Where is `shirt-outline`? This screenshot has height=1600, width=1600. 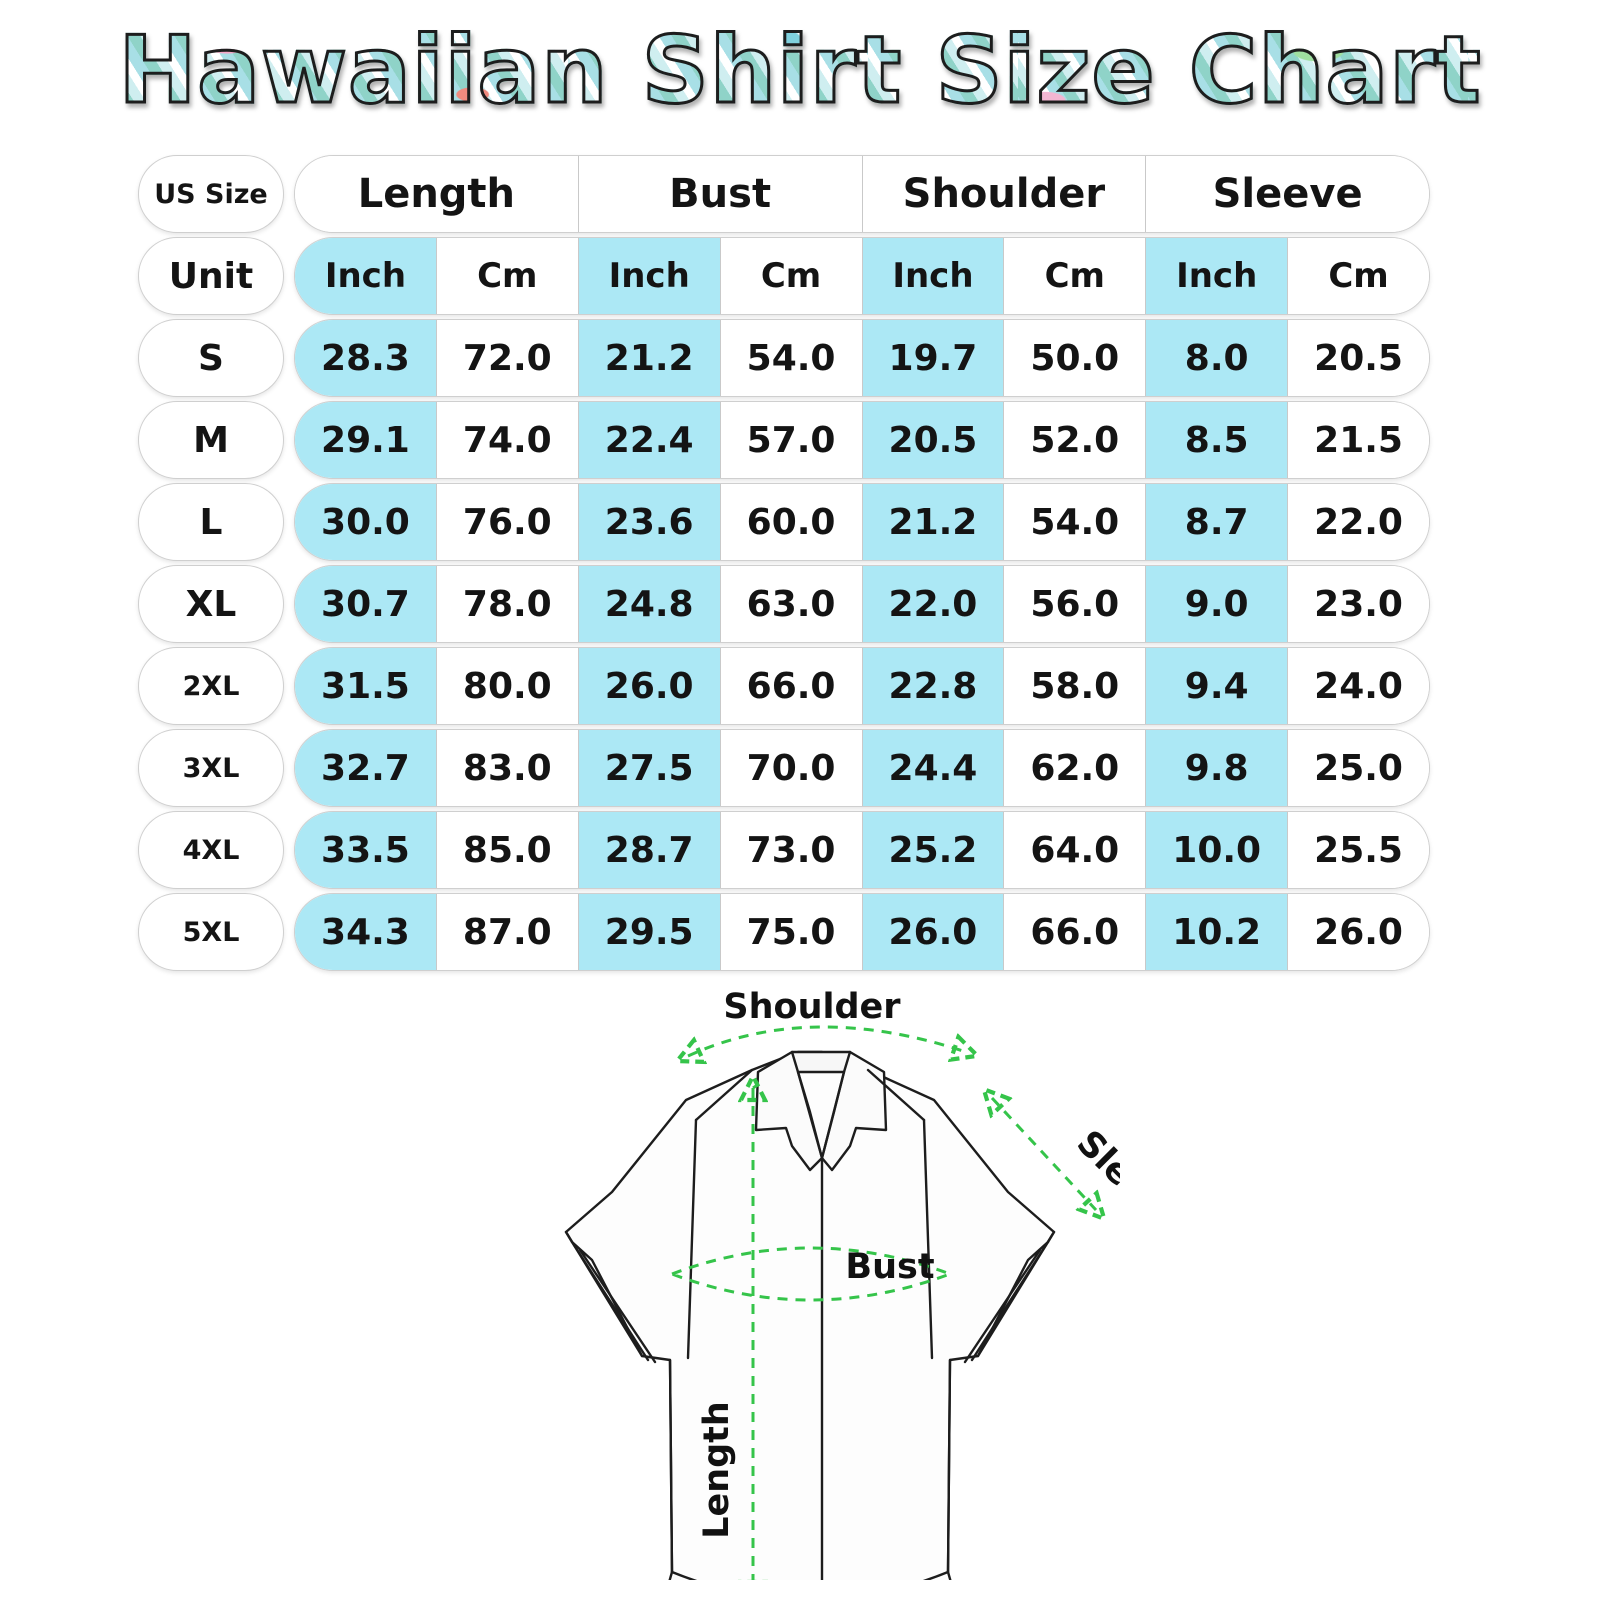 shirt-outline is located at coordinates (810, 1315).